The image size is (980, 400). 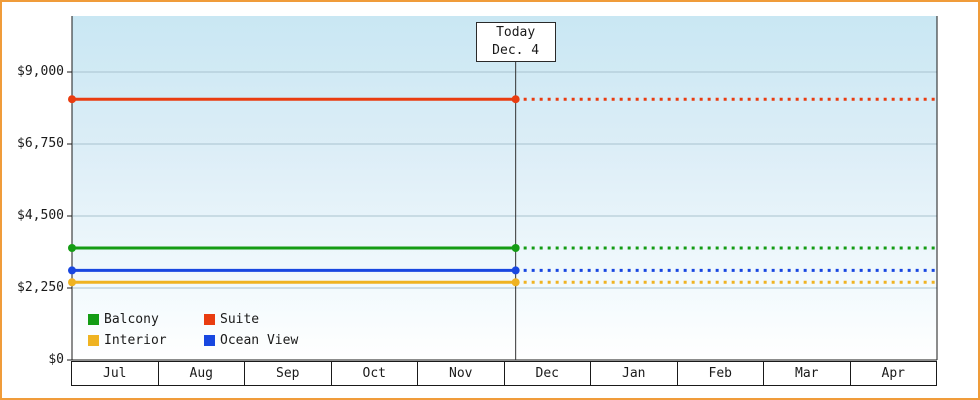 What do you see at coordinates (720, 373) in the screenshot?
I see `month-cell-feb: Feb` at bounding box center [720, 373].